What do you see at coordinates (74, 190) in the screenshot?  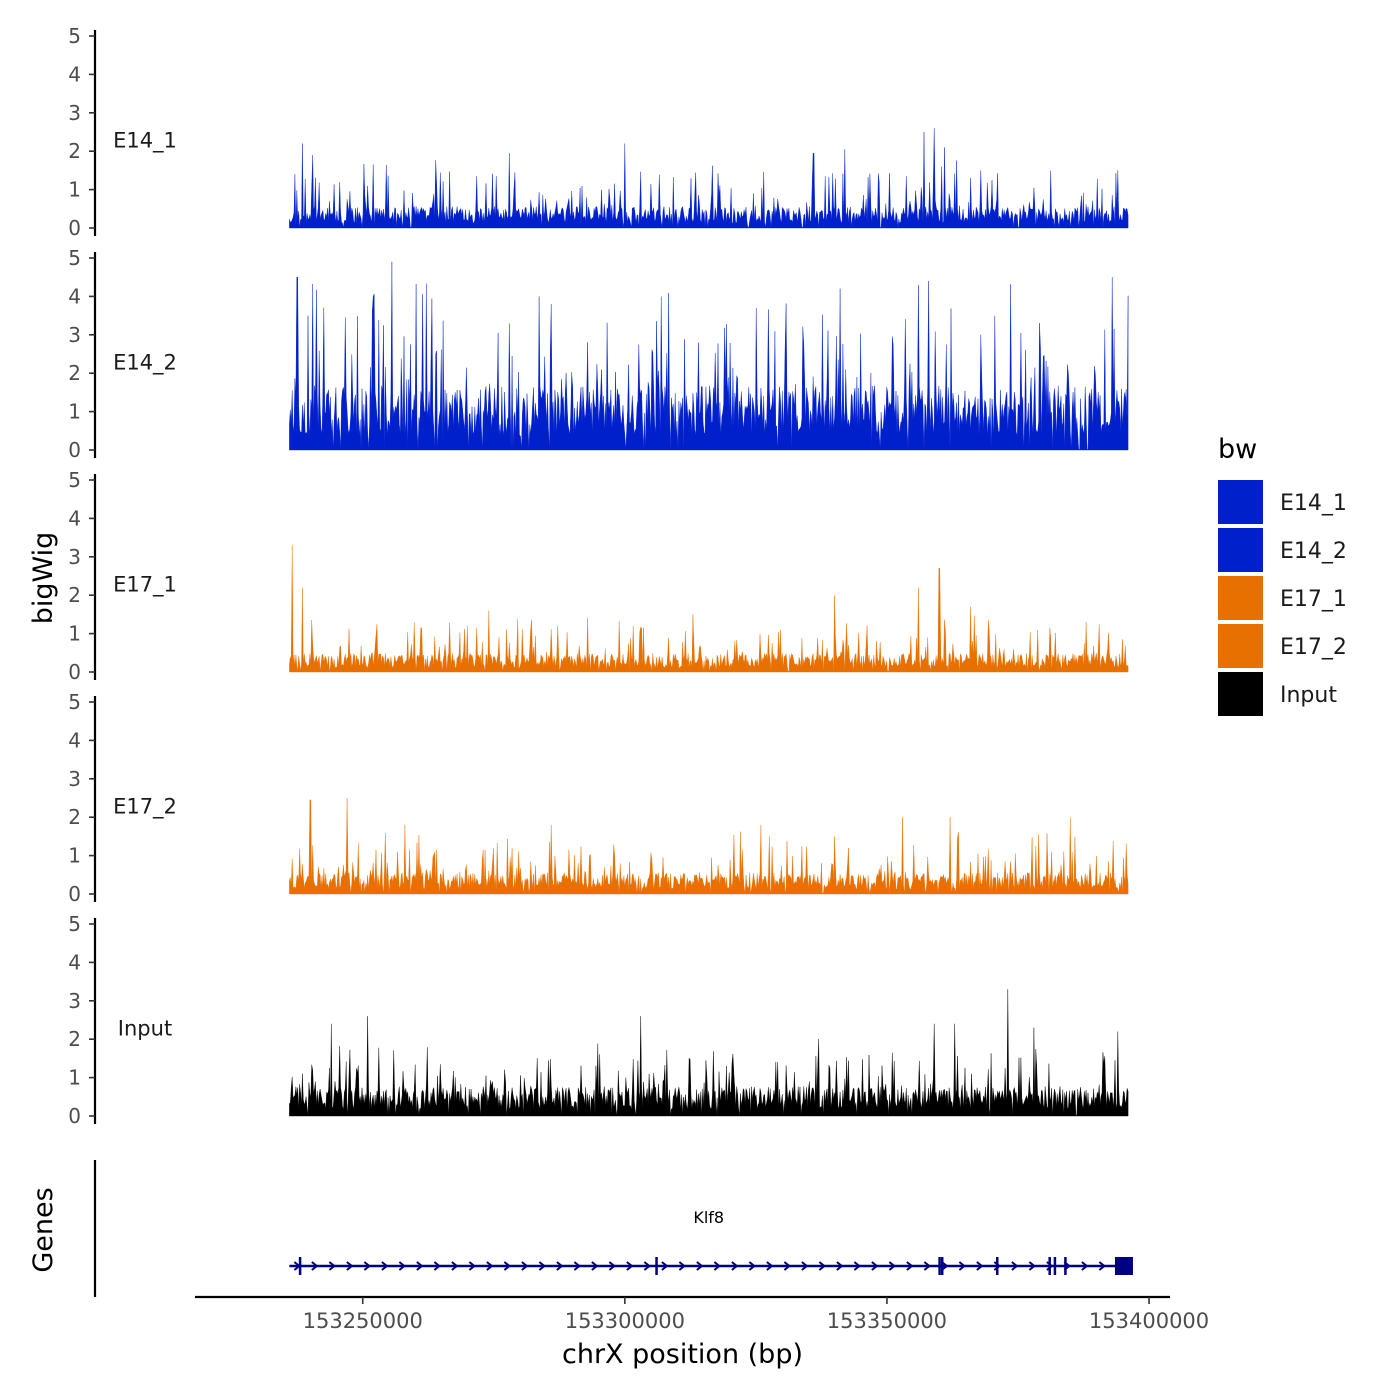 I see `y-tick-label-E14_1-1: 1` at bounding box center [74, 190].